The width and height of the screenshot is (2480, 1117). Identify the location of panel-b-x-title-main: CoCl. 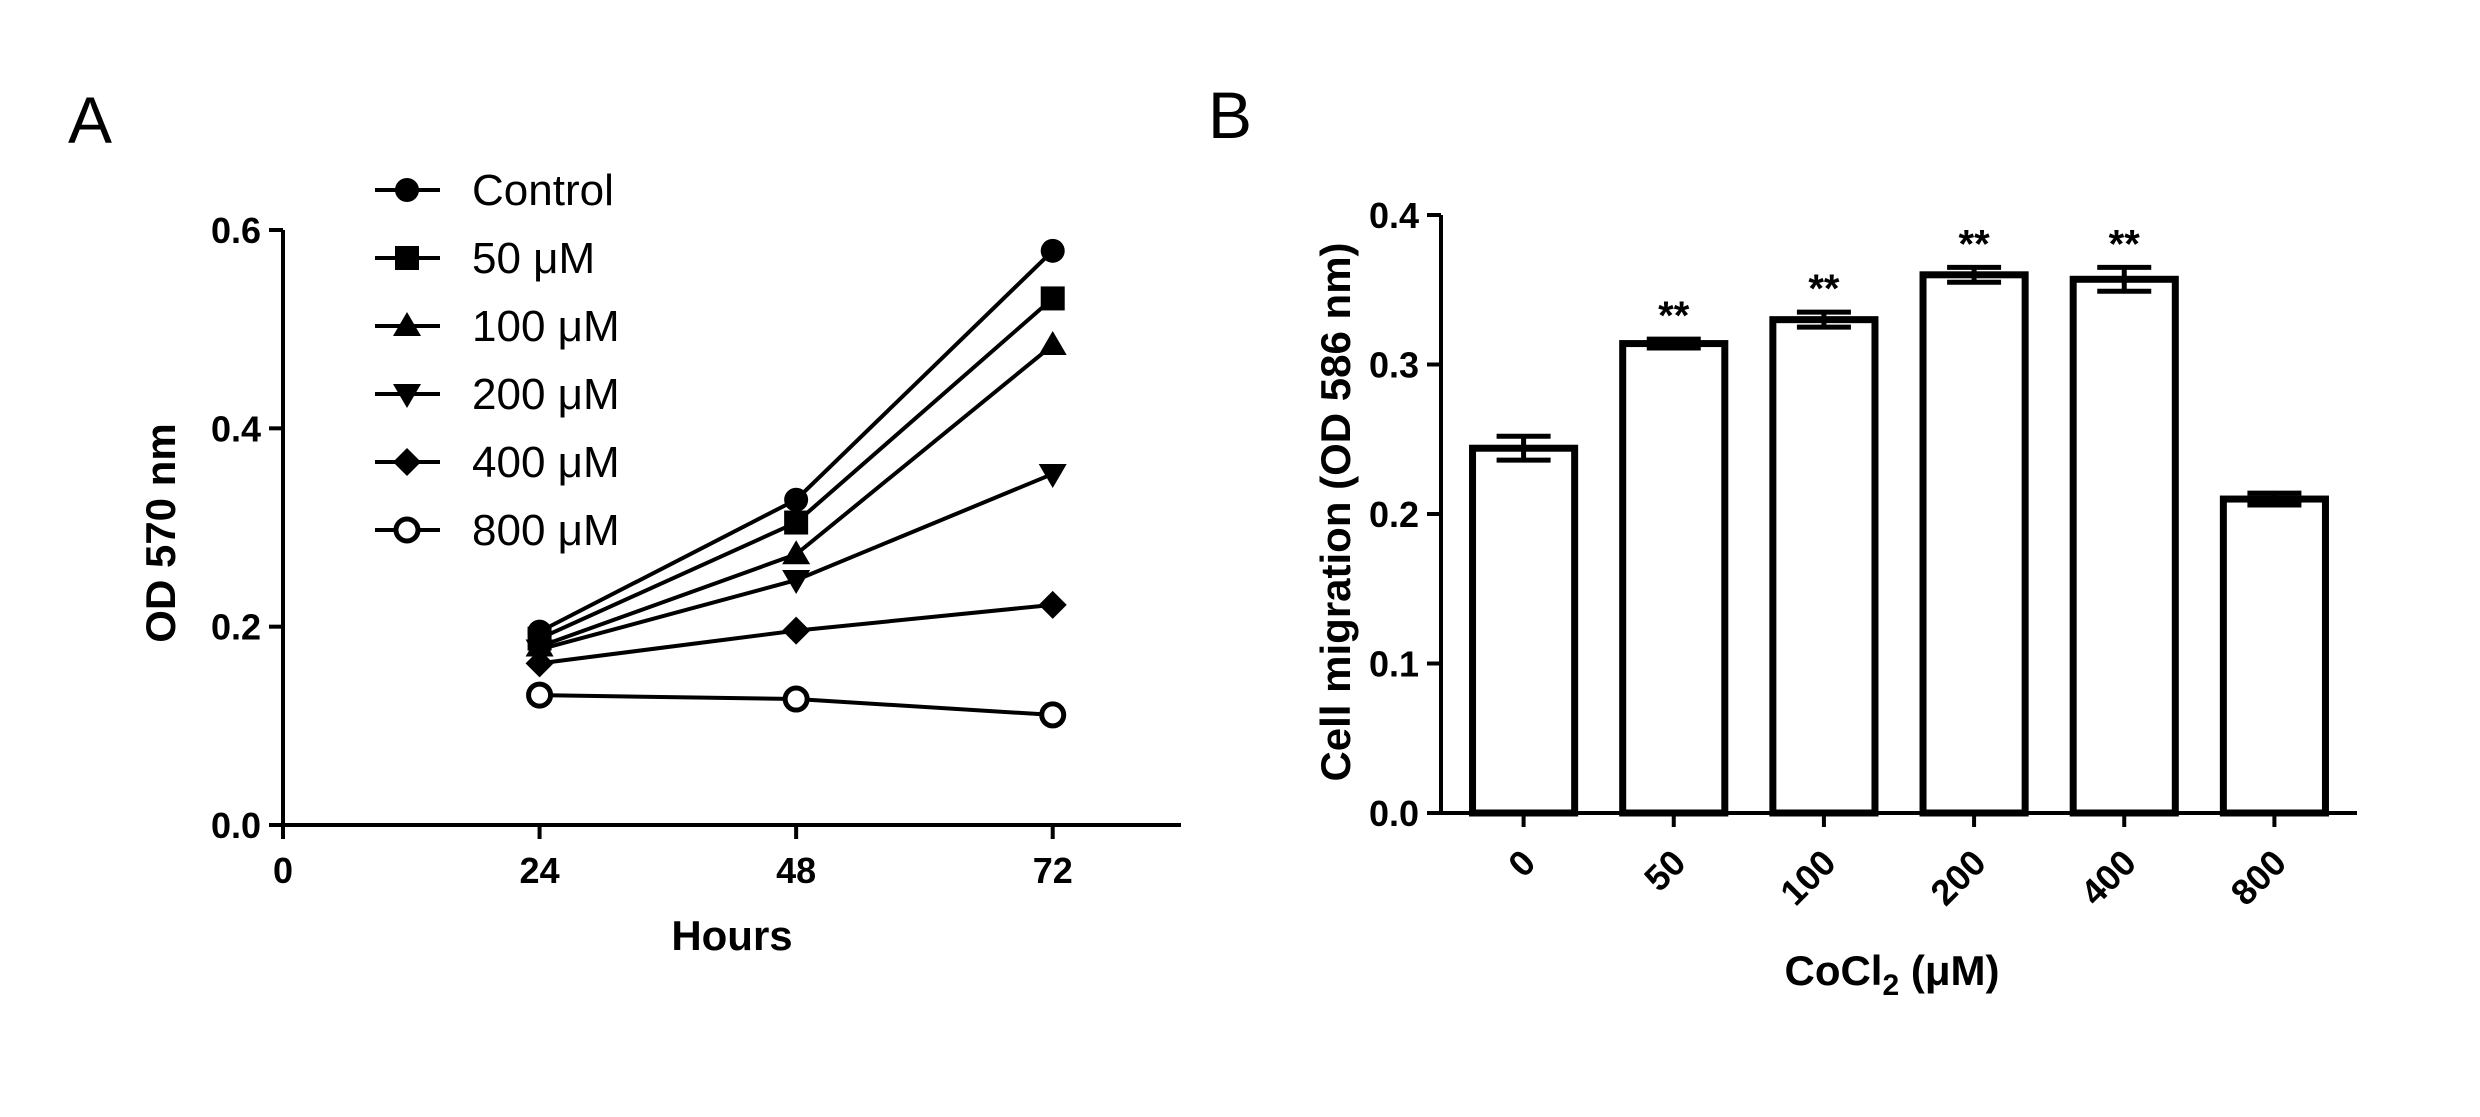
(1833, 970).